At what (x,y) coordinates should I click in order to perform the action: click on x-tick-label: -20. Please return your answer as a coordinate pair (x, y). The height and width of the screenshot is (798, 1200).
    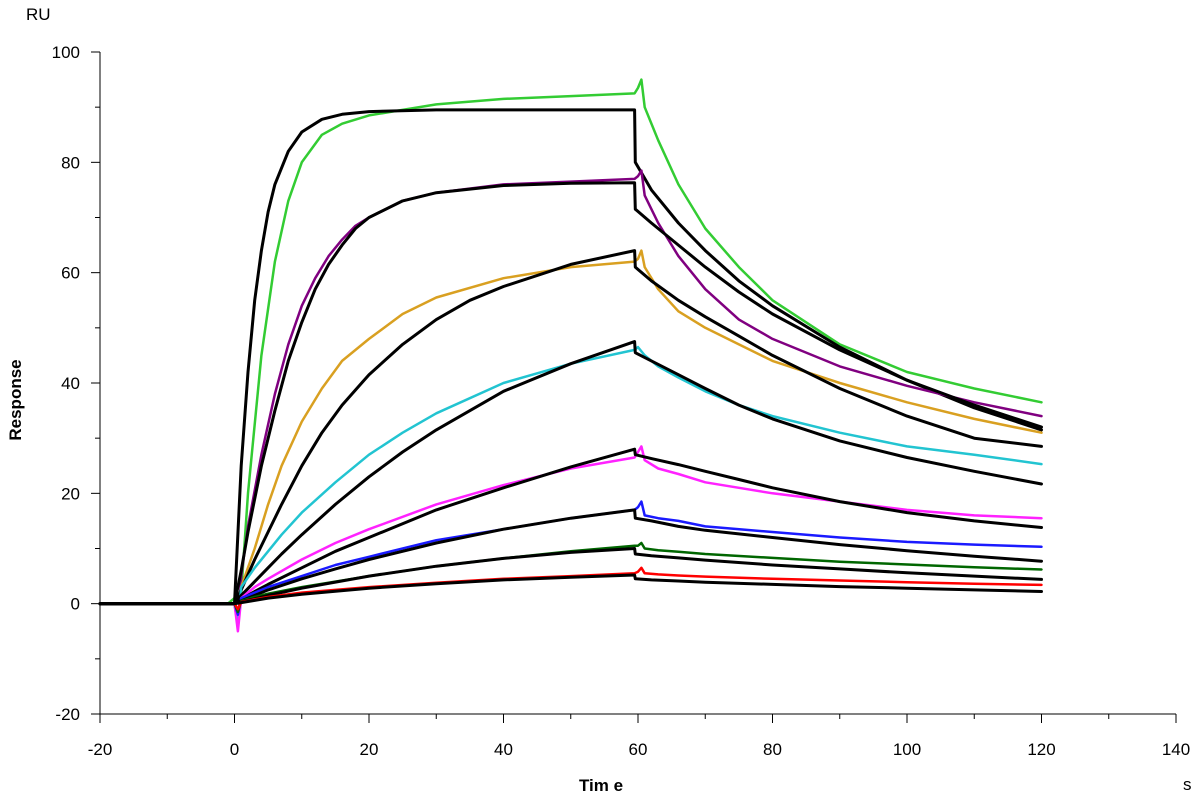
    Looking at the image, I should click on (100, 749).